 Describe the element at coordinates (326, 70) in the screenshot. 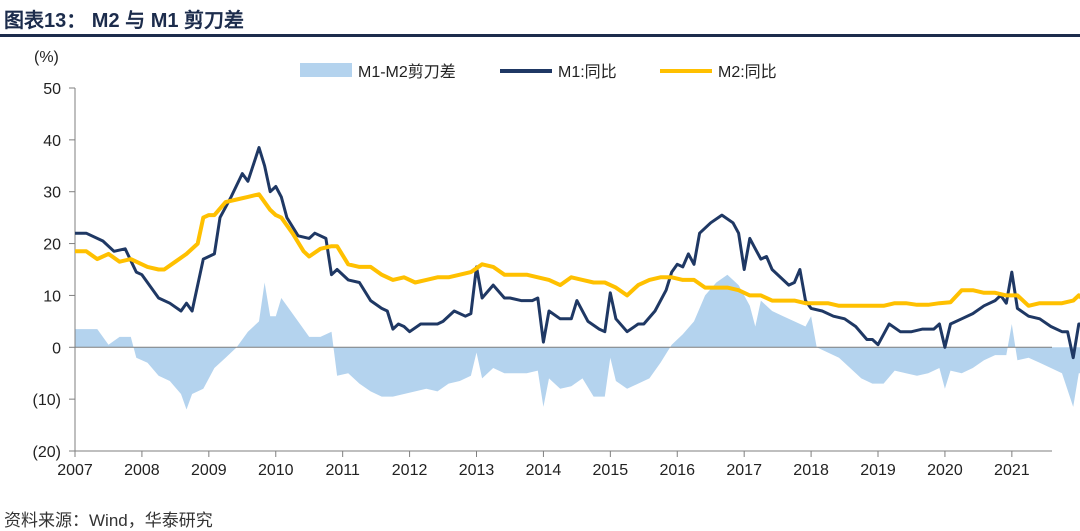

I see `legend-swatch-spread` at that location.